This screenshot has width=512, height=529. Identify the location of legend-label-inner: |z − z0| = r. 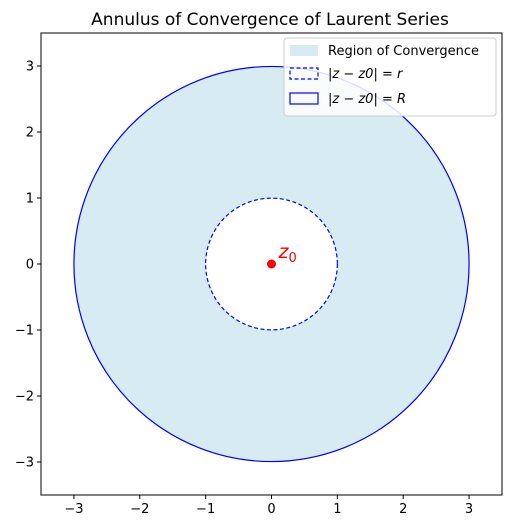
(366, 74).